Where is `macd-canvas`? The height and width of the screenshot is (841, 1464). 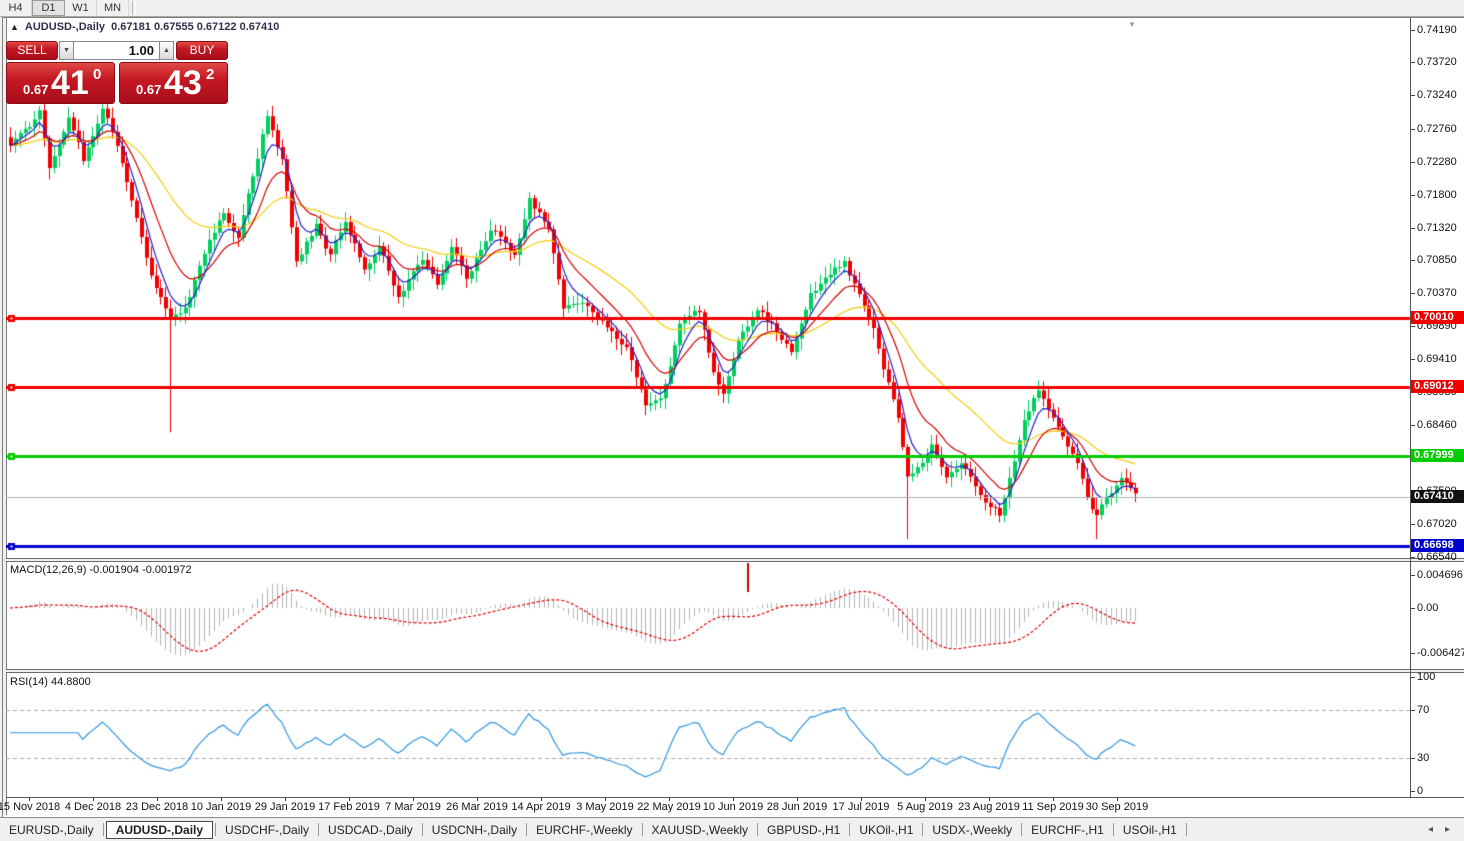 macd-canvas is located at coordinates (735, 615).